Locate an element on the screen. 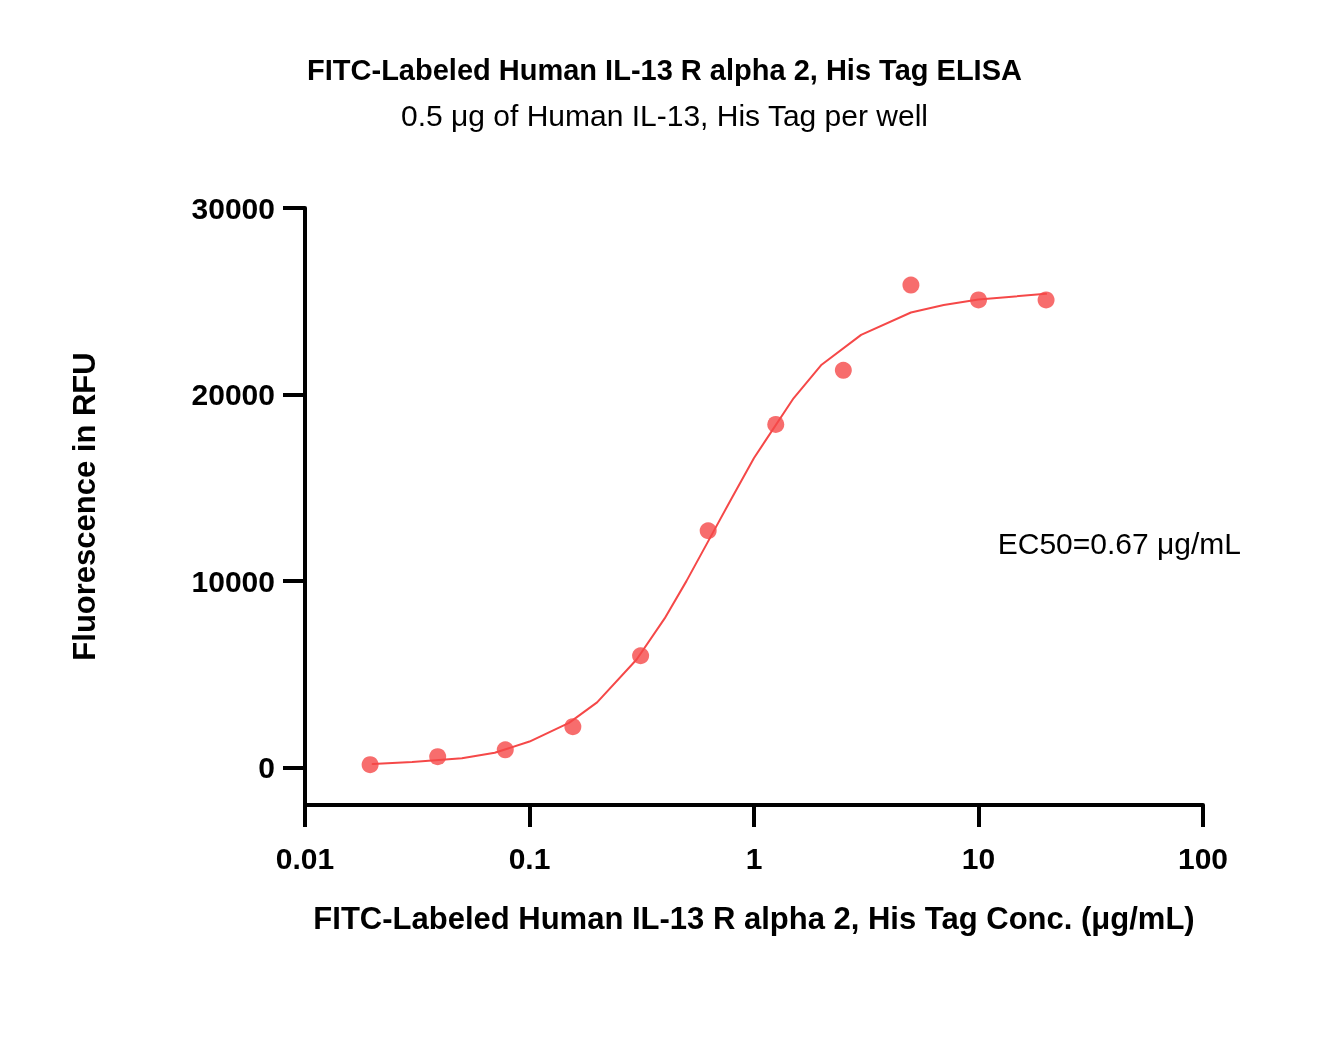 Image resolution: width=1329 pixels, height=1053 pixels. x-axis-title: FITC-Labeled Human IL-13 R alpha 2, His Tag Conc. (μg/mL) is located at coordinates (754, 918).